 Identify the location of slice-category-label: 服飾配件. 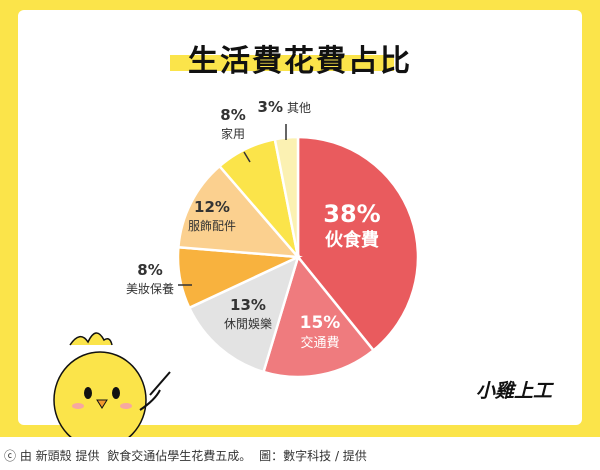
(212, 226).